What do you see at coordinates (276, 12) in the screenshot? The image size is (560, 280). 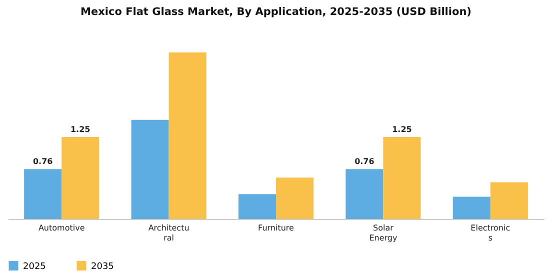 I see `chart-title: Mexico Flat Glass Market, By Application, 2025-2035 (USD Billion)` at bounding box center [276, 12].